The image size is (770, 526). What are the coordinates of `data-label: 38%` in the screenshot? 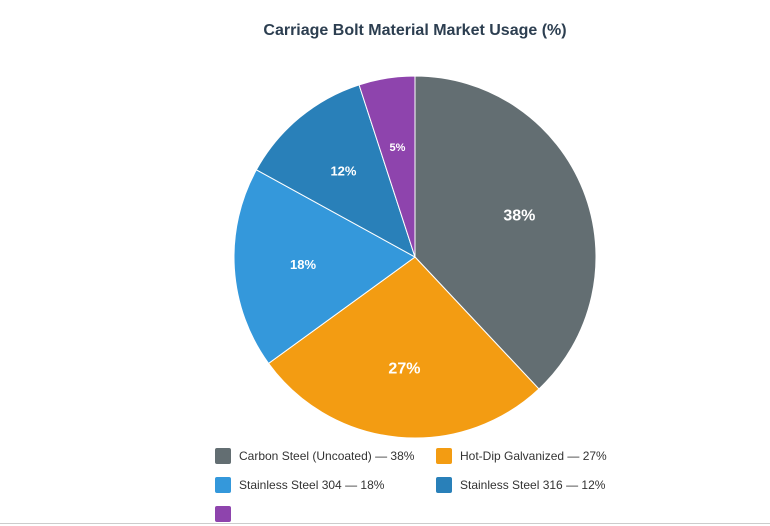 It's located at (519, 216).